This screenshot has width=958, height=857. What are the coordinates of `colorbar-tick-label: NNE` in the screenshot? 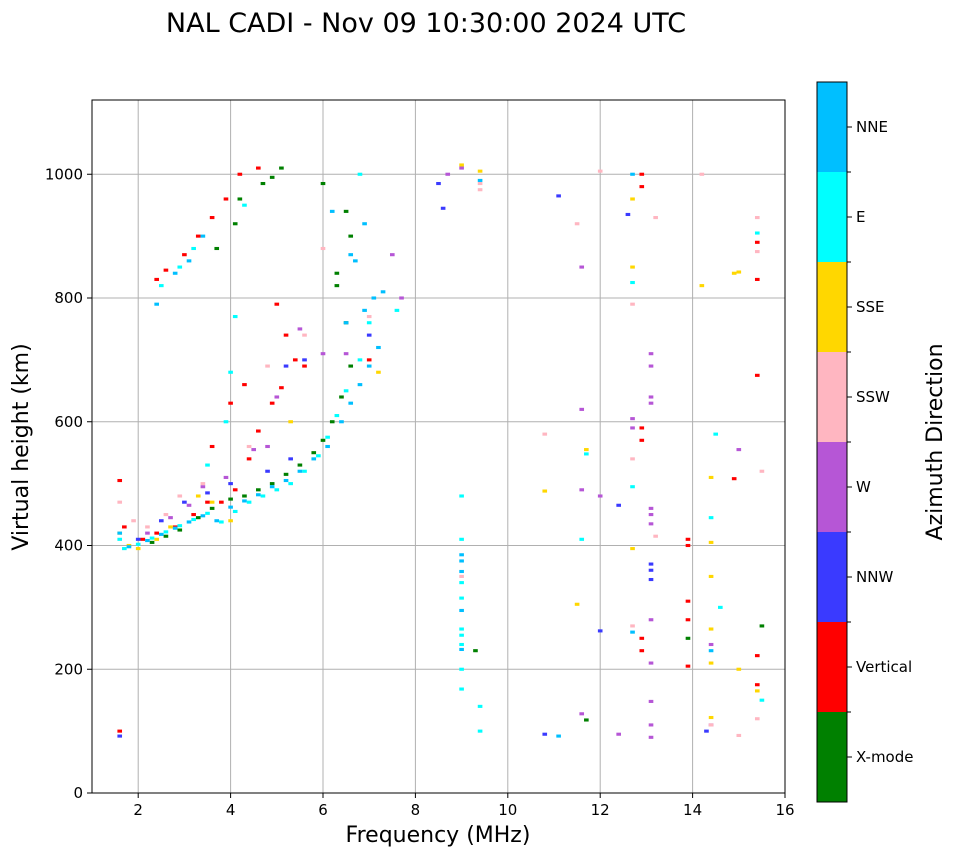 It's located at (872, 127).